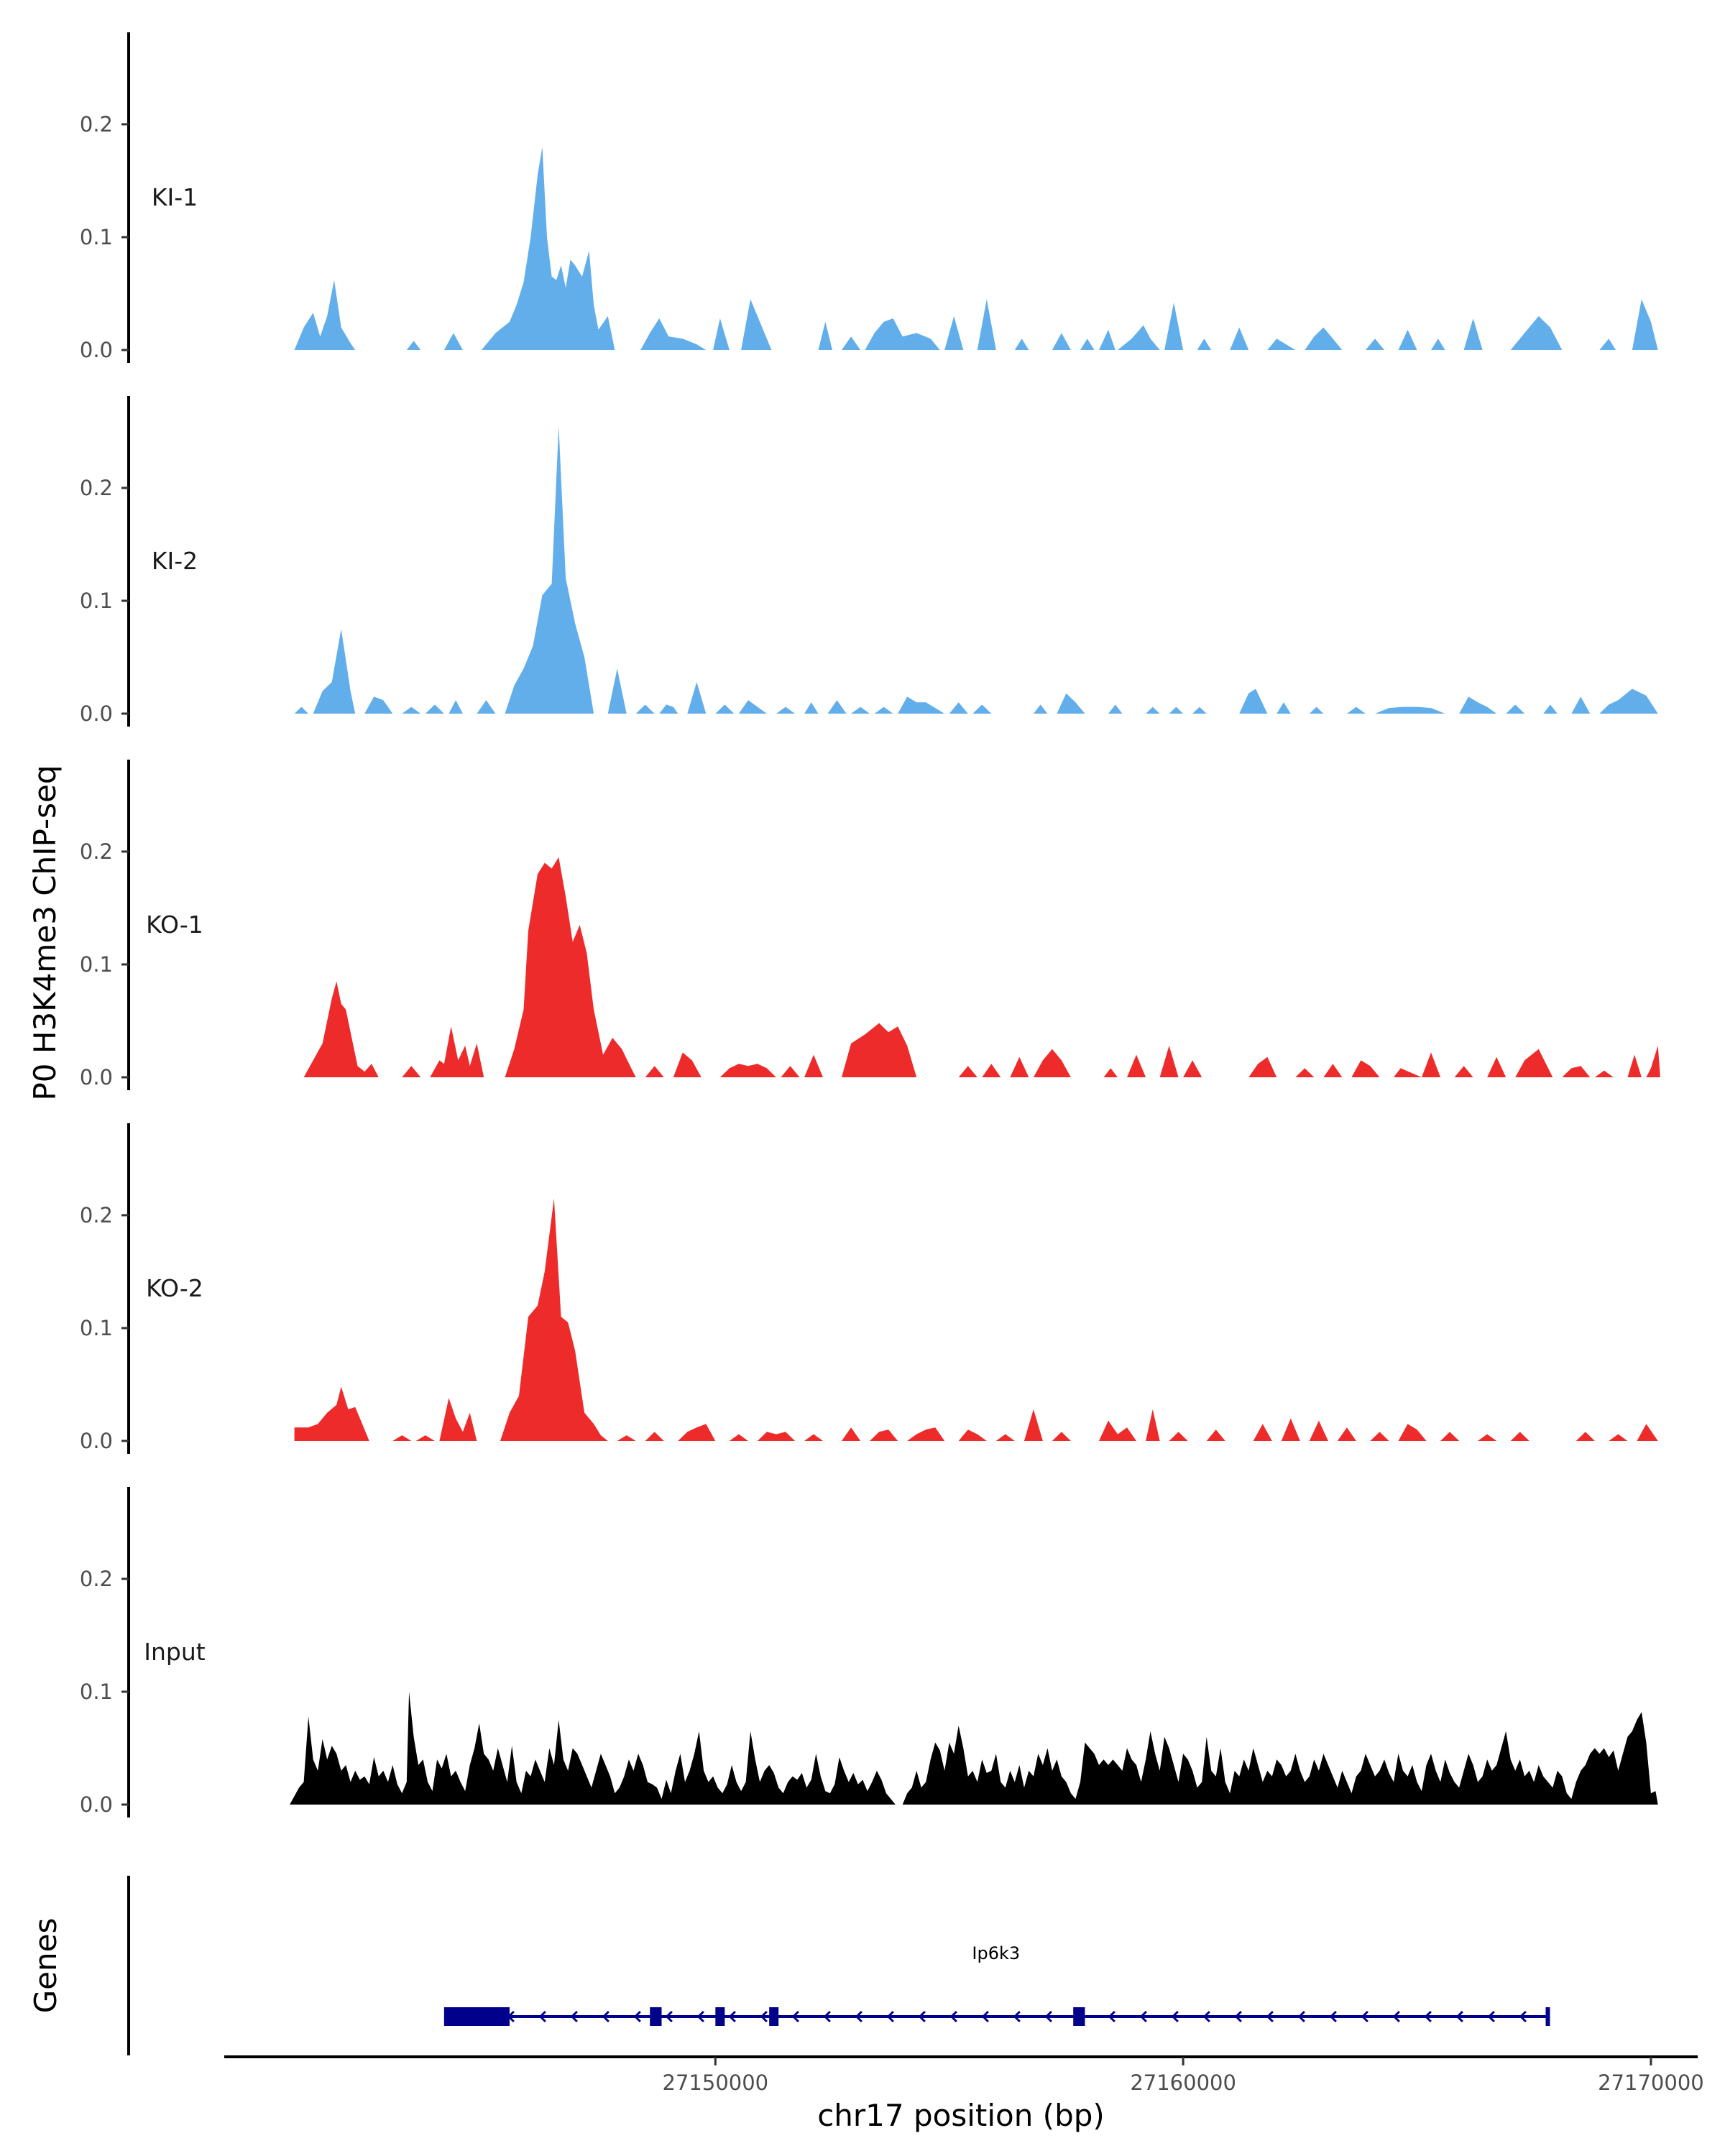 The height and width of the screenshot is (2156, 1725). What do you see at coordinates (175, 561) in the screenshot?
I see `track-label: KI-2` at bounding box center [175, 561].